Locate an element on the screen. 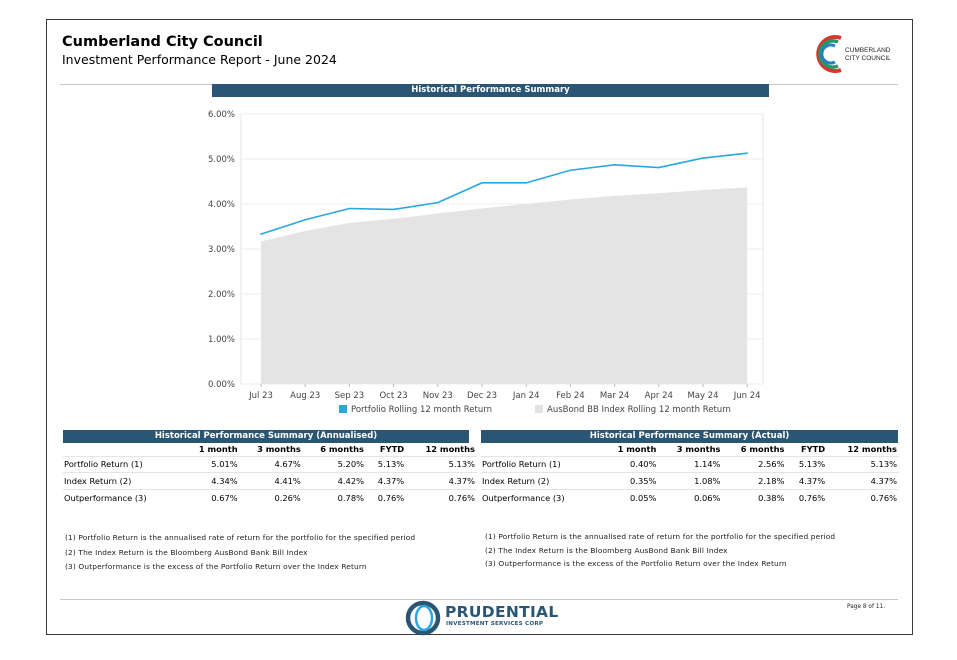  table-cell: 5.20% is located at coordinates (334, 464).